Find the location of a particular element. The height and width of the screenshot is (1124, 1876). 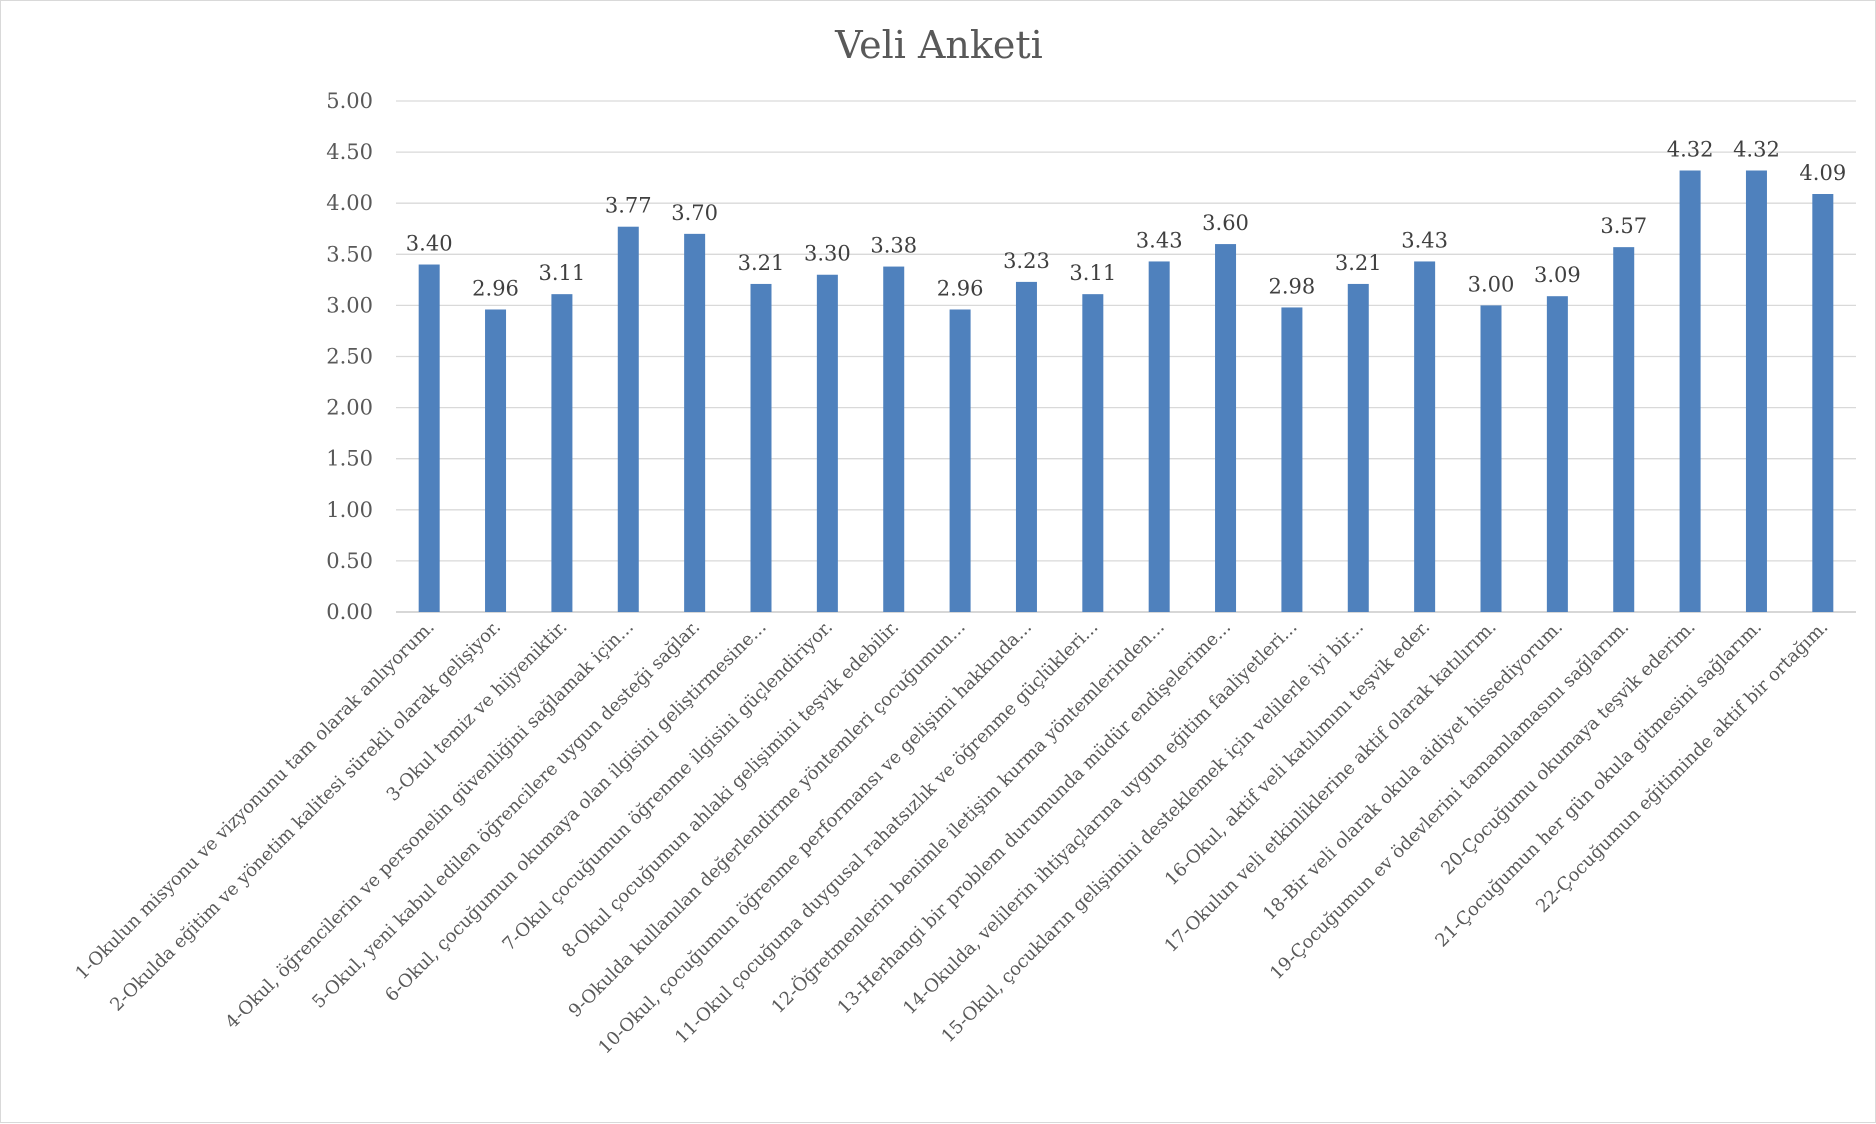

y-tick-label: 4.50 is located at coordinates (349, 152).